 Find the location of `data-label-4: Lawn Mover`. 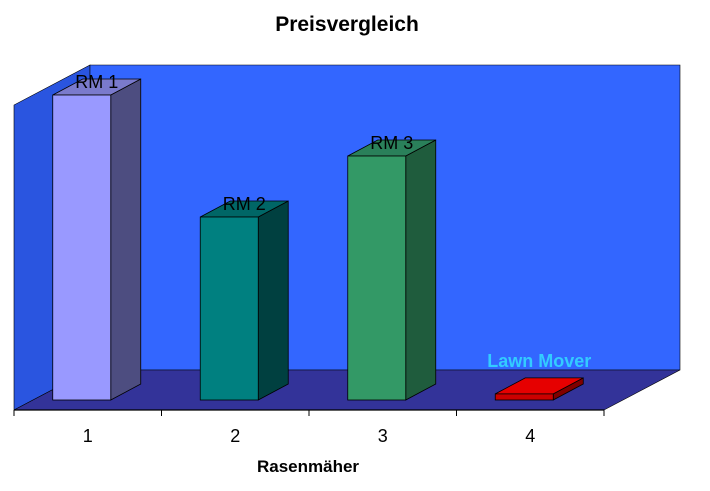

data-label-4: Lawn Mover is located at coordinates (539, 361).